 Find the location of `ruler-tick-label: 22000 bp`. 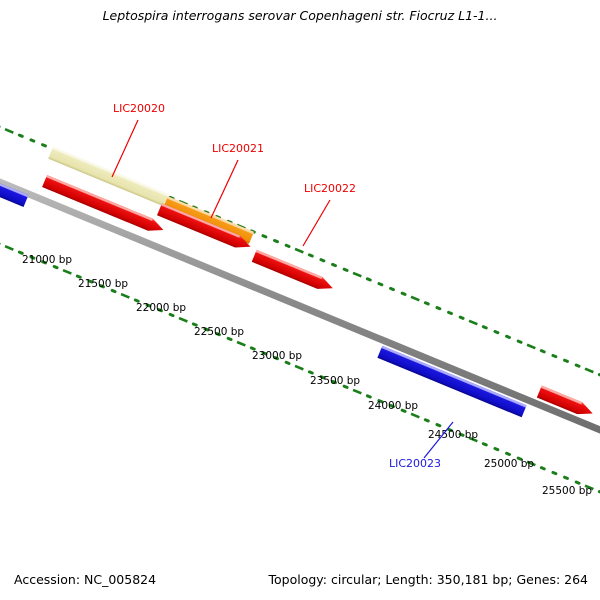

ruler-tick-label: 22000 bp is located at coordinates (161, 308).